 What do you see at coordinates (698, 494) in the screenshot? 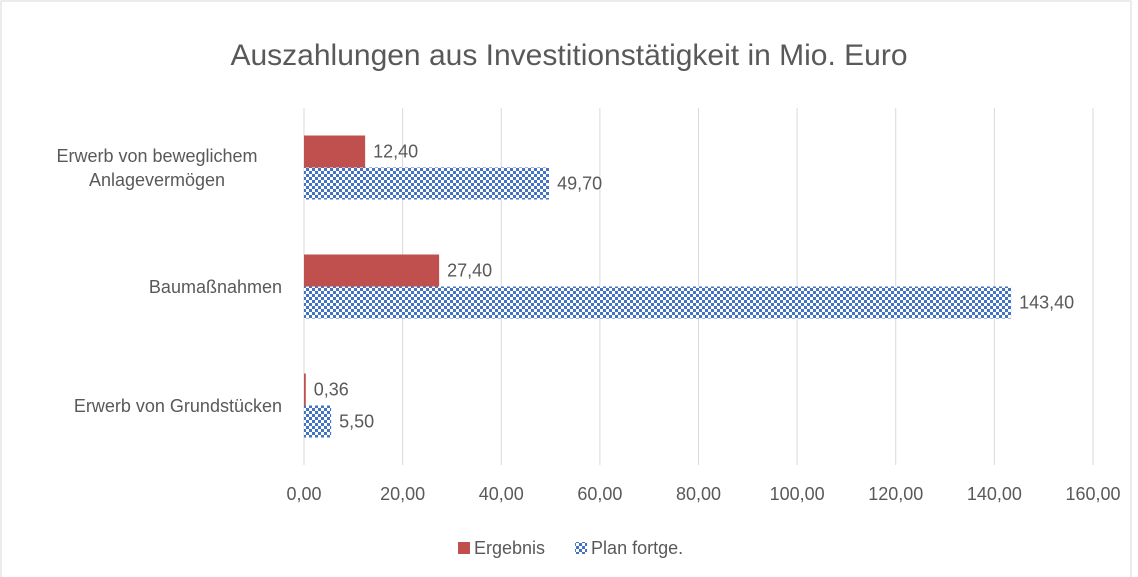
I see `x-tick-label: 80,00` at bounding box center [698, 494].